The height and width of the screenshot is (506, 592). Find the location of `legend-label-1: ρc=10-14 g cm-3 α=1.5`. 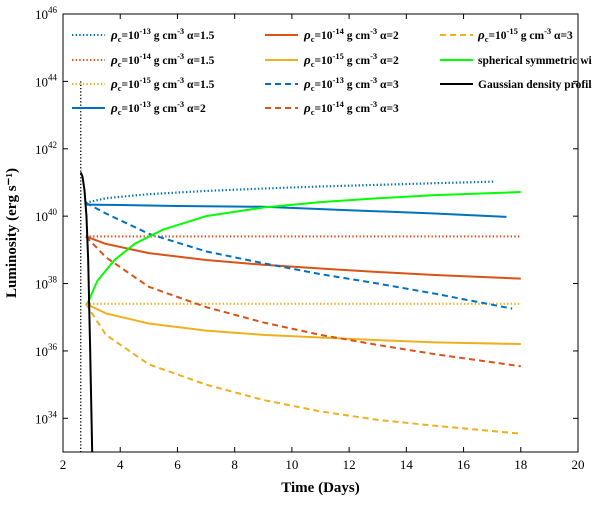

legend-label-1: ρc=10-14 g cm-3 α=1.5 is located at coordinates (162, 60).